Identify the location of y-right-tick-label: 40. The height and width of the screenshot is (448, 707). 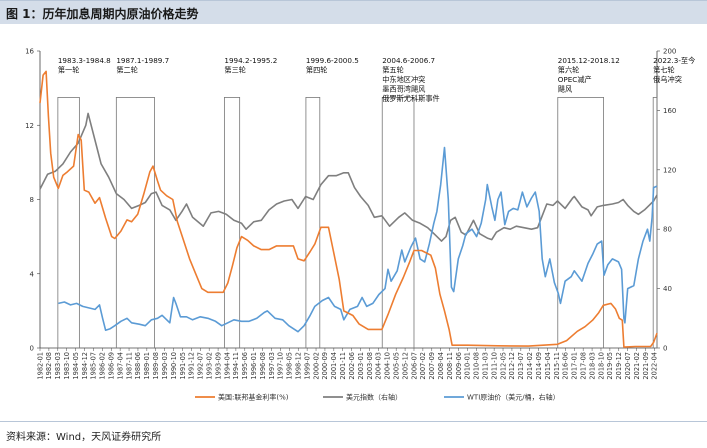
(667, 289).